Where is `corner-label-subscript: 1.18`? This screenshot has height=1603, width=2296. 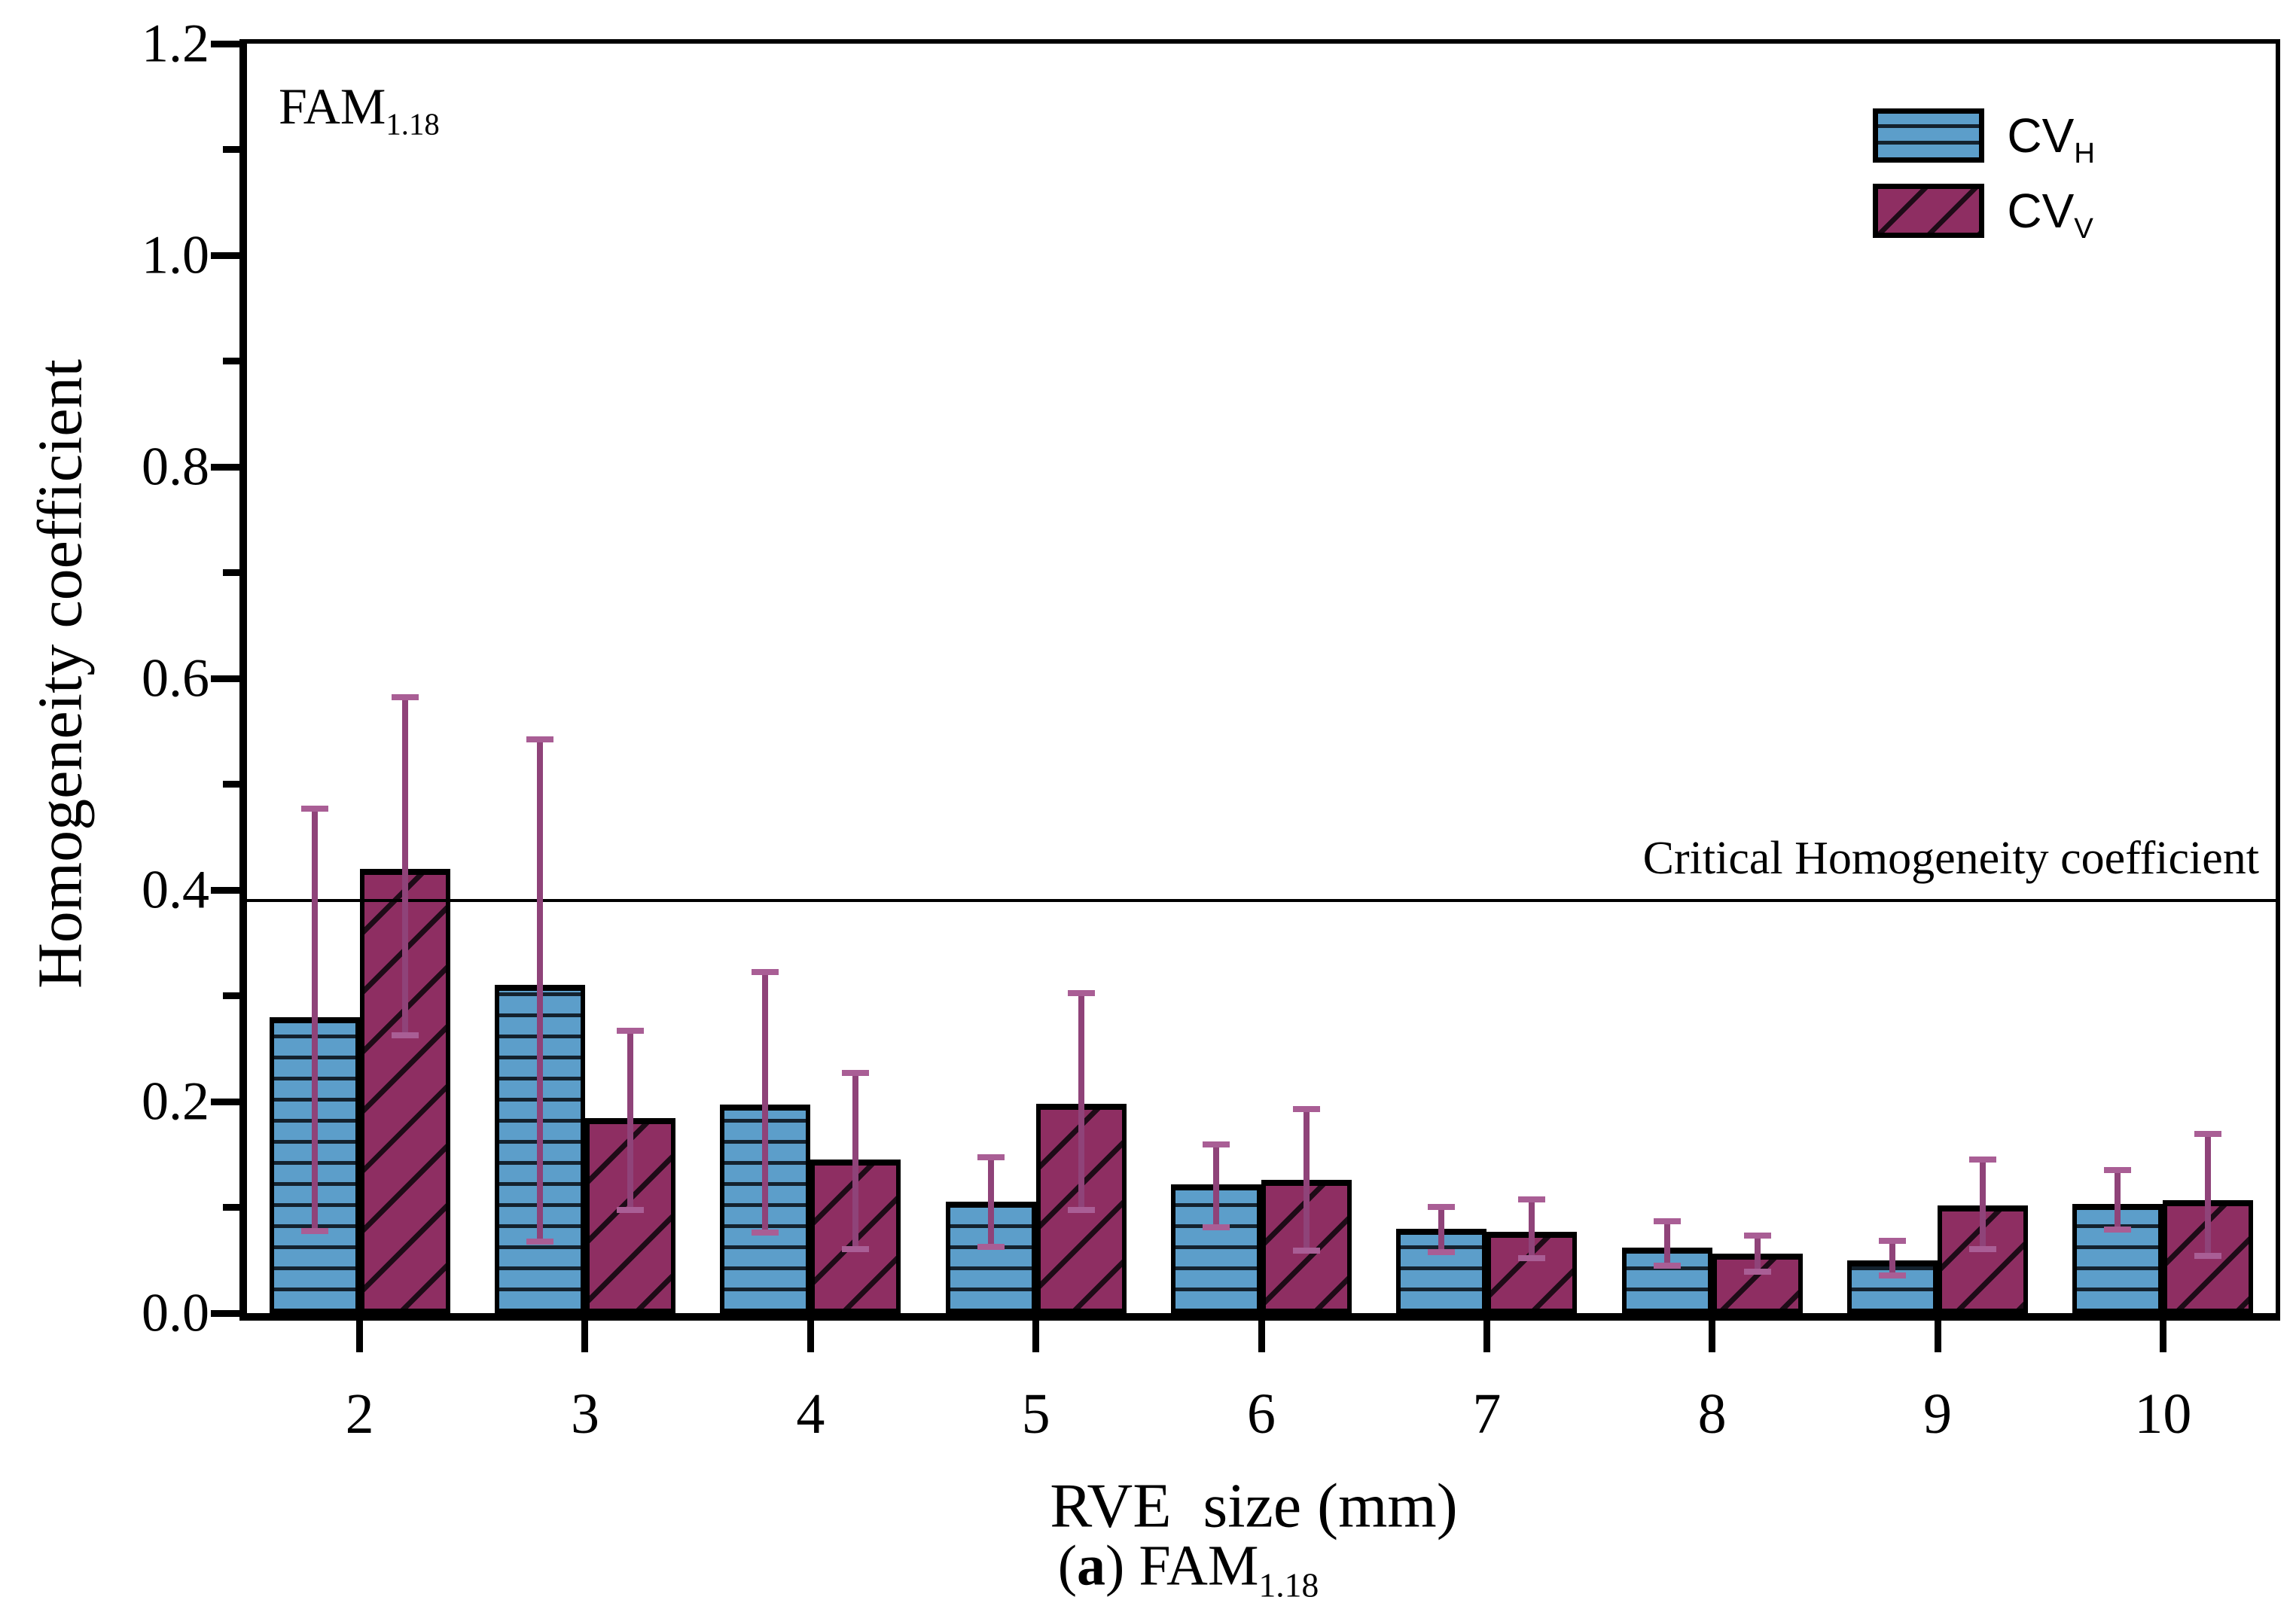
corner-label-subscript: 1.18 is located at coordinates (413, 124).